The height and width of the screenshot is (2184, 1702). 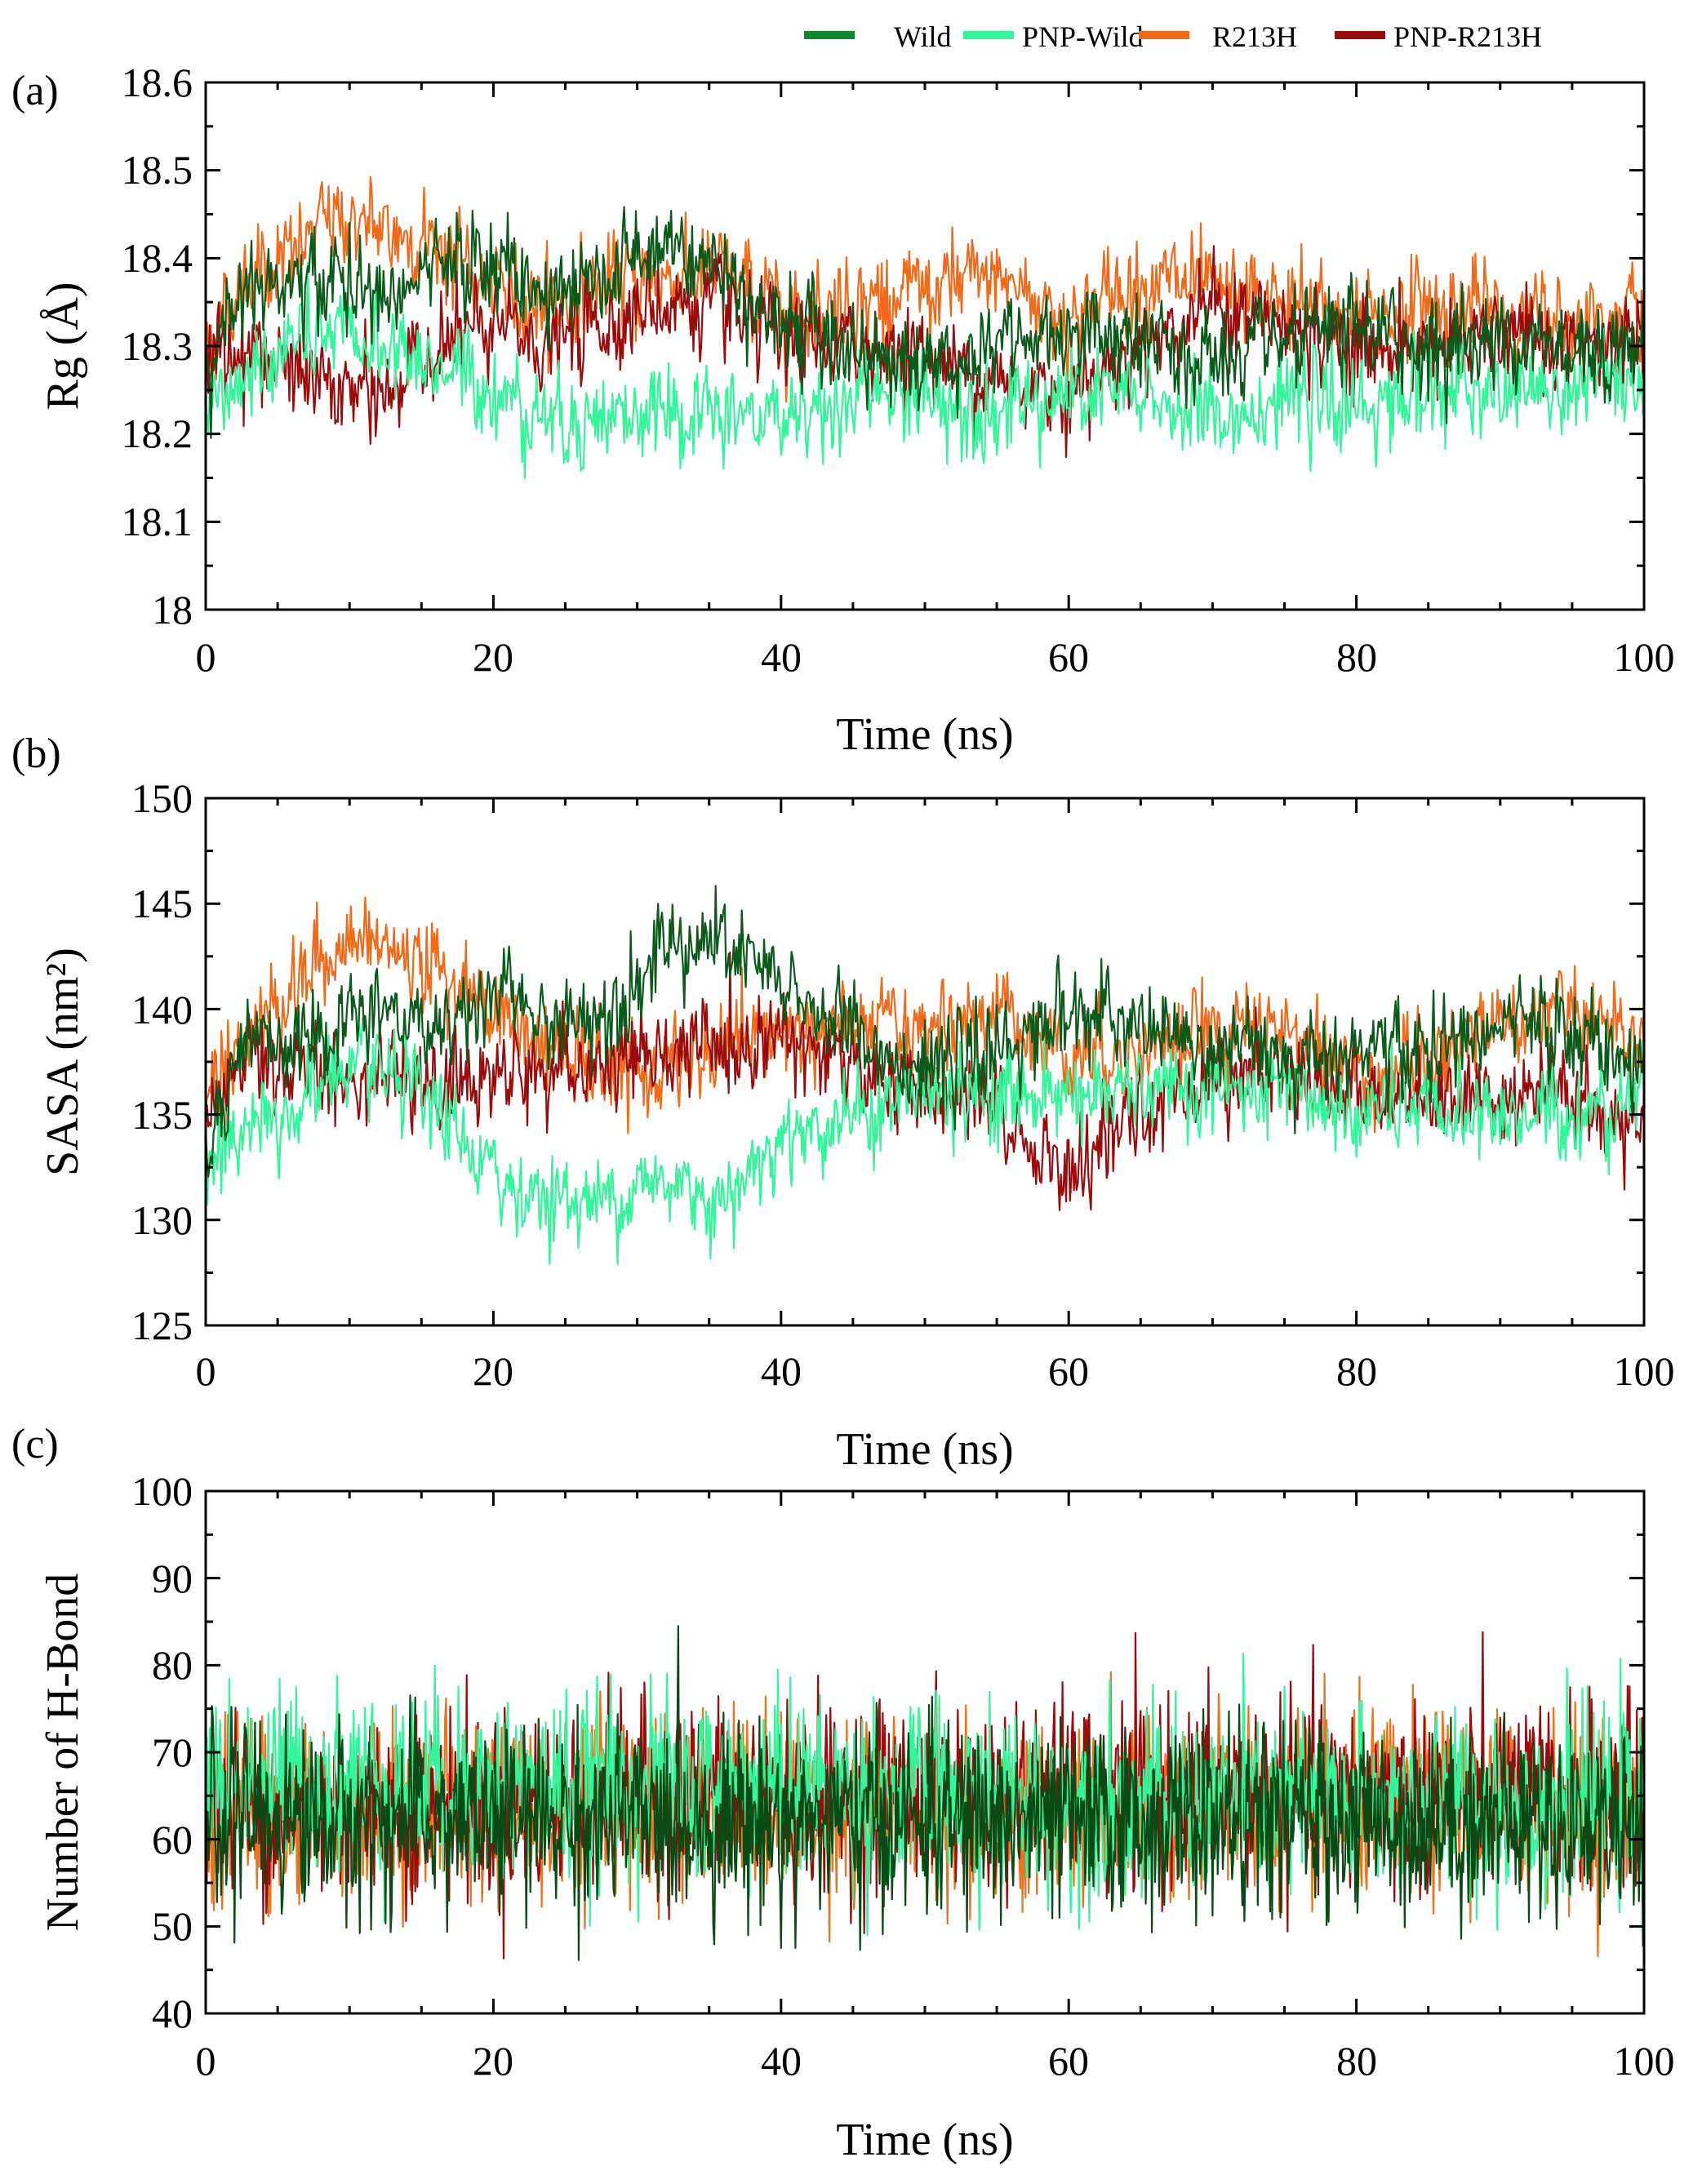 What do you see at coordinates (162, 1491) in the screenshot?
I see `y-tick-label: 100` at bounding box center [162, 1491].